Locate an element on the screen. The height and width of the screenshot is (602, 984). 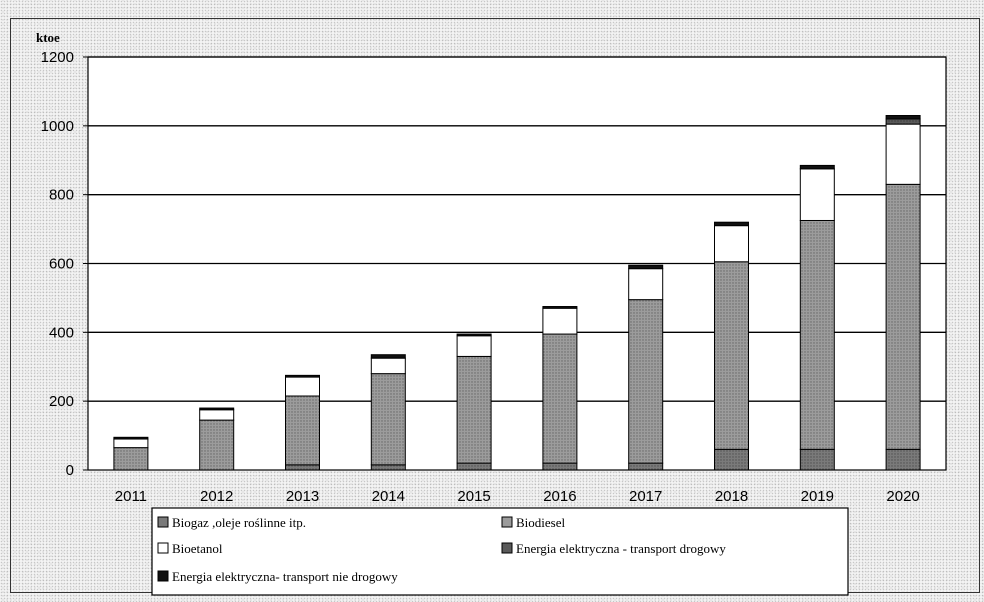
x-tick-label: 2012 is located at coordinates (216, 496).